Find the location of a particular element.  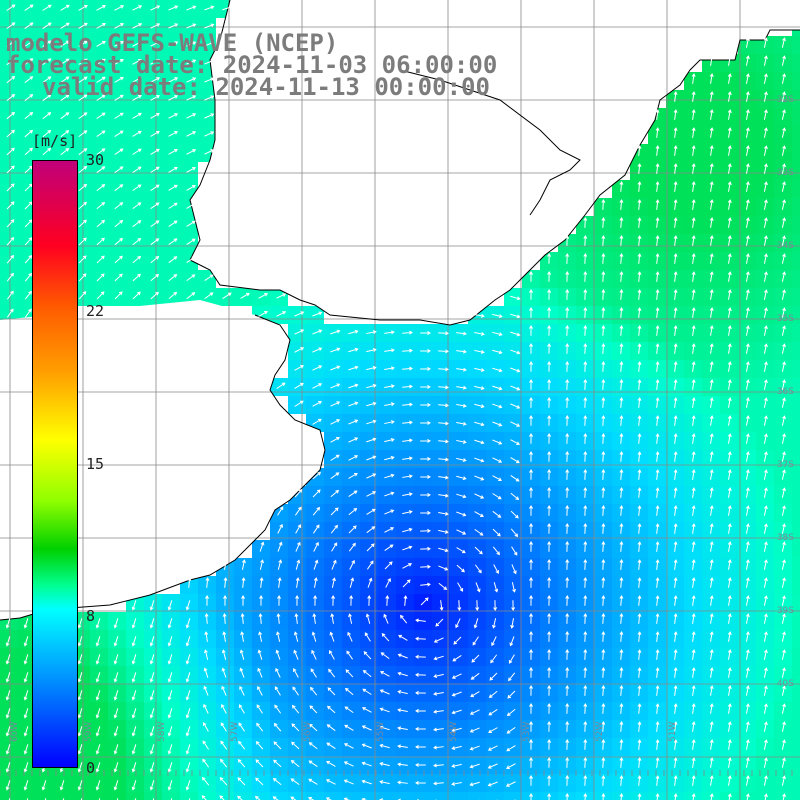

lon-label: 52W is located at coordinates (600, 731).